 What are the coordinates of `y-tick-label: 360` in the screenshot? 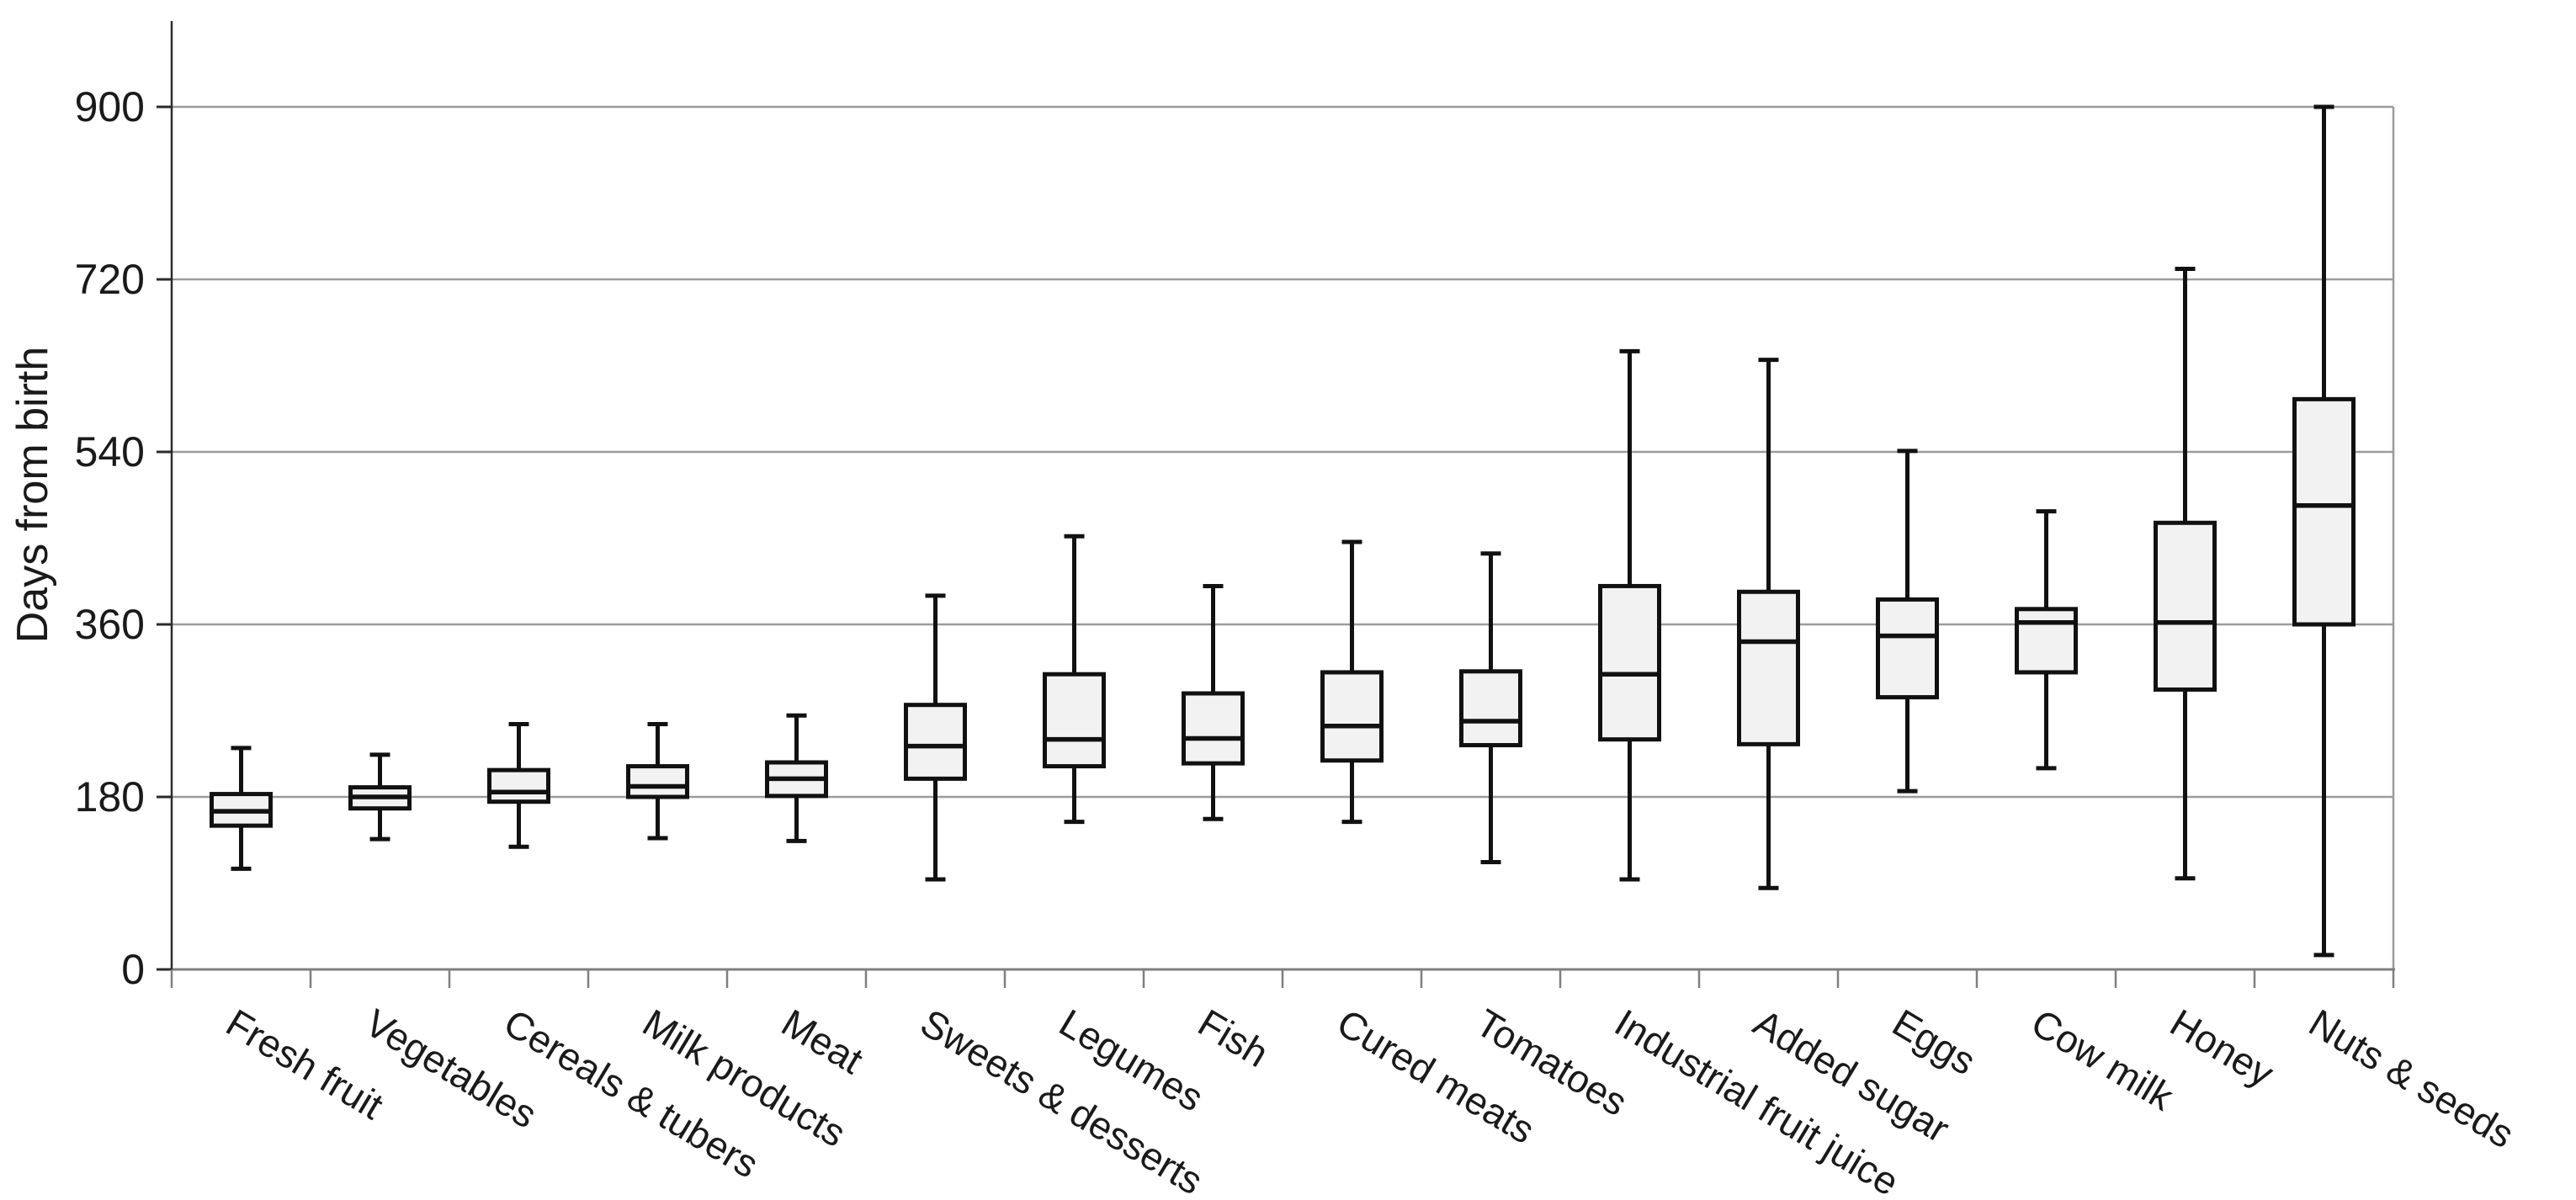 It's located at (110, 624).